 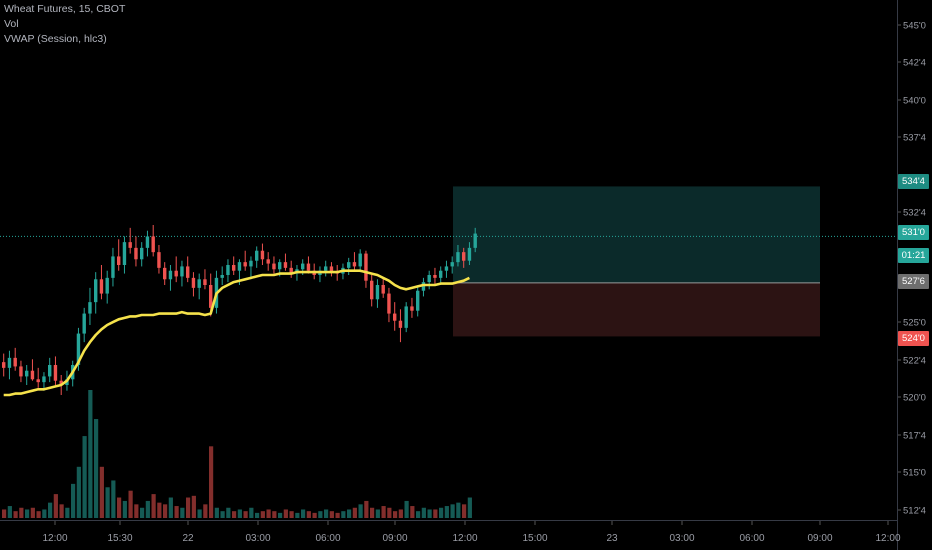 I want to click on price-tick-label: 540'0, so click(x=914, y=101).